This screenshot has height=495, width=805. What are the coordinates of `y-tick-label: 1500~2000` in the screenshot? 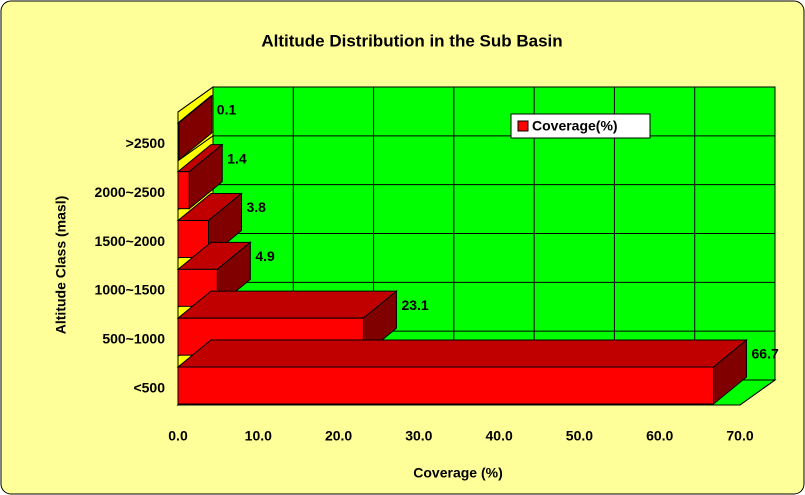 It's located at (130, 241).